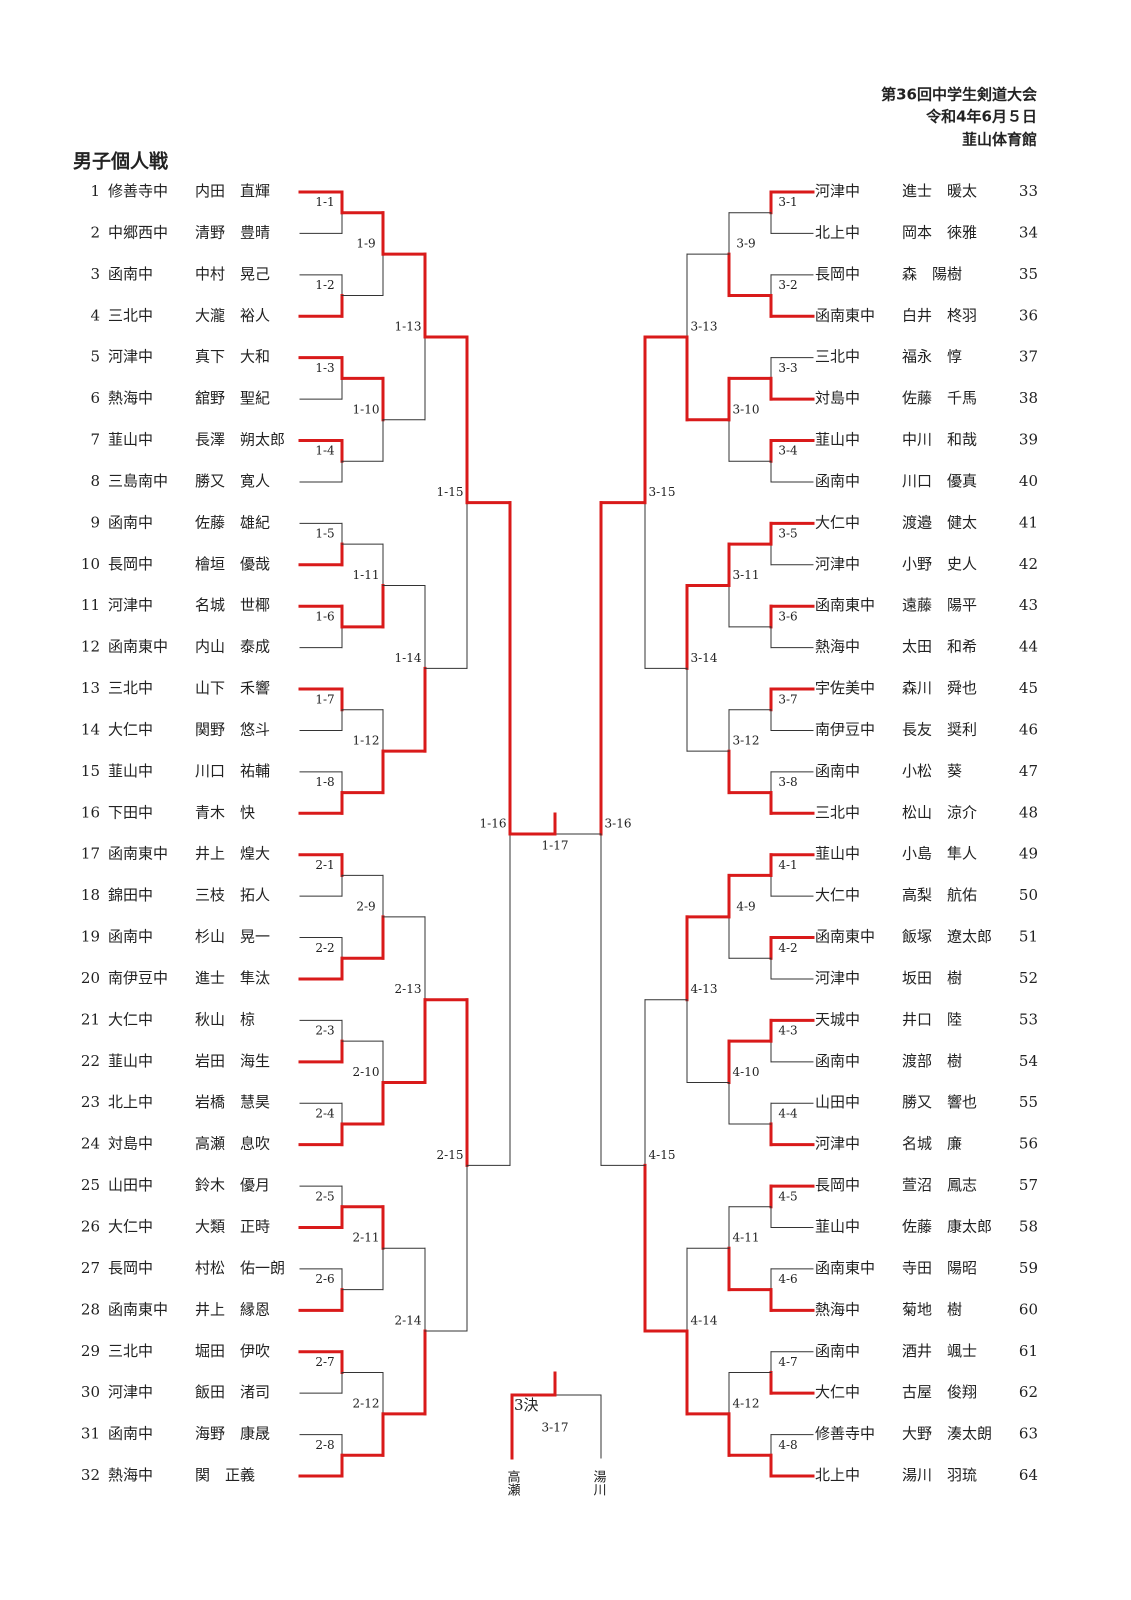 The image size is (1131, 1600). I want to click on player-number: 25, so click(90, 1185).